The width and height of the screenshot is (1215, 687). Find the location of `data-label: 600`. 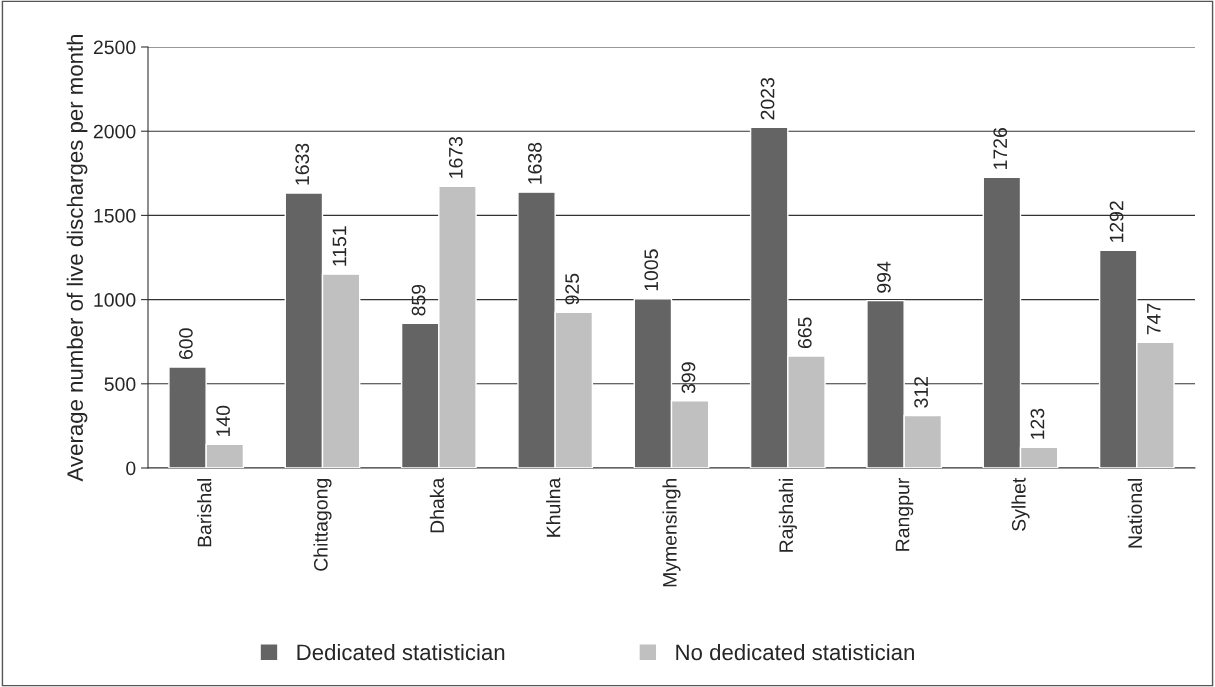

data-label: 600 is located at coordinates (186, 344).